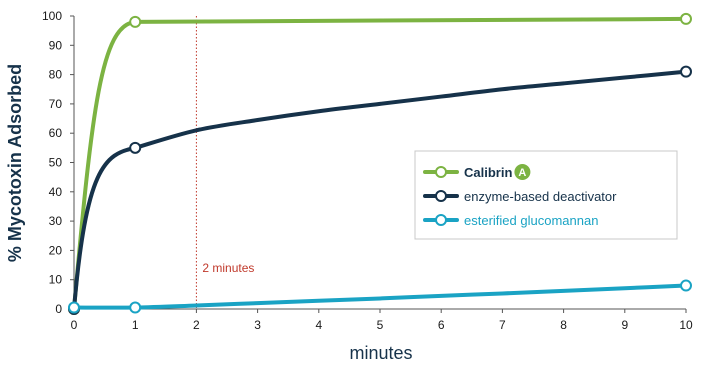 This screenshot has height=365, width=704. I want to click on annotation-label: 2 minutes, so click(228, 268).